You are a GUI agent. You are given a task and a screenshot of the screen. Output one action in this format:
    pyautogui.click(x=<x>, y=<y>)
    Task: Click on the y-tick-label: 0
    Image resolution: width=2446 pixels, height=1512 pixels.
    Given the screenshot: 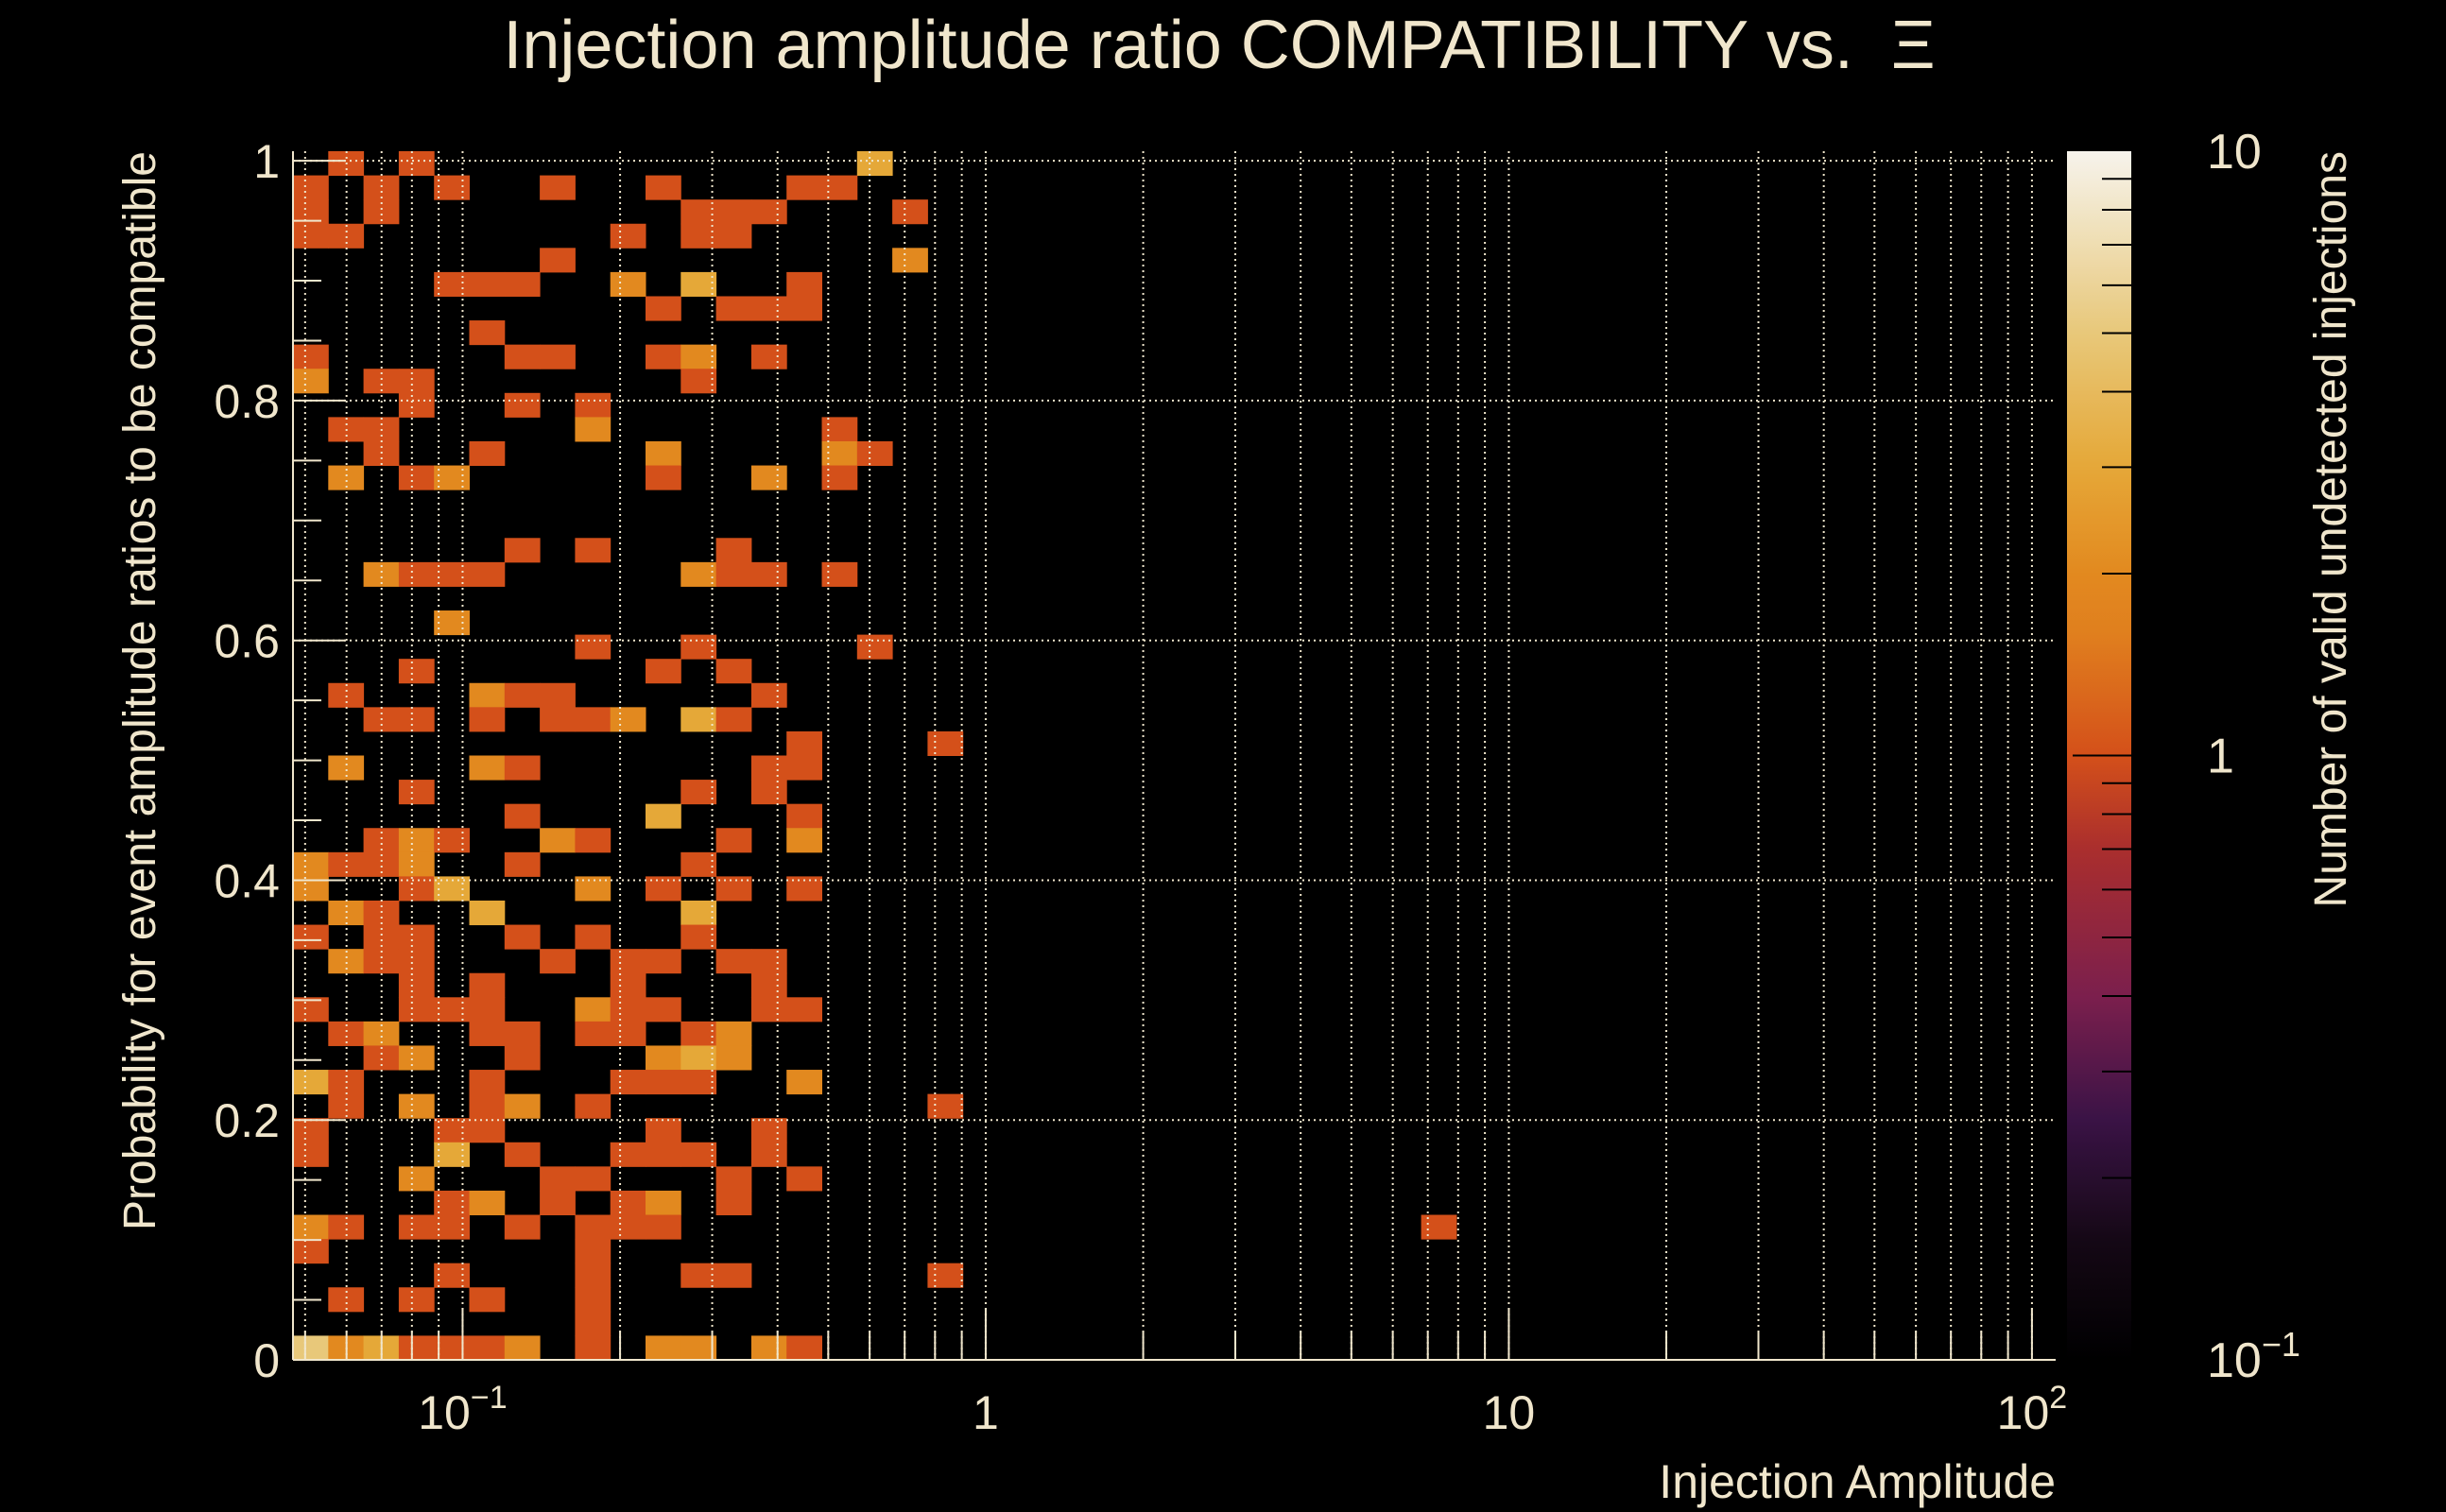 What is the action you would take?
    pyautogui.click(x=266, y=1360)
    